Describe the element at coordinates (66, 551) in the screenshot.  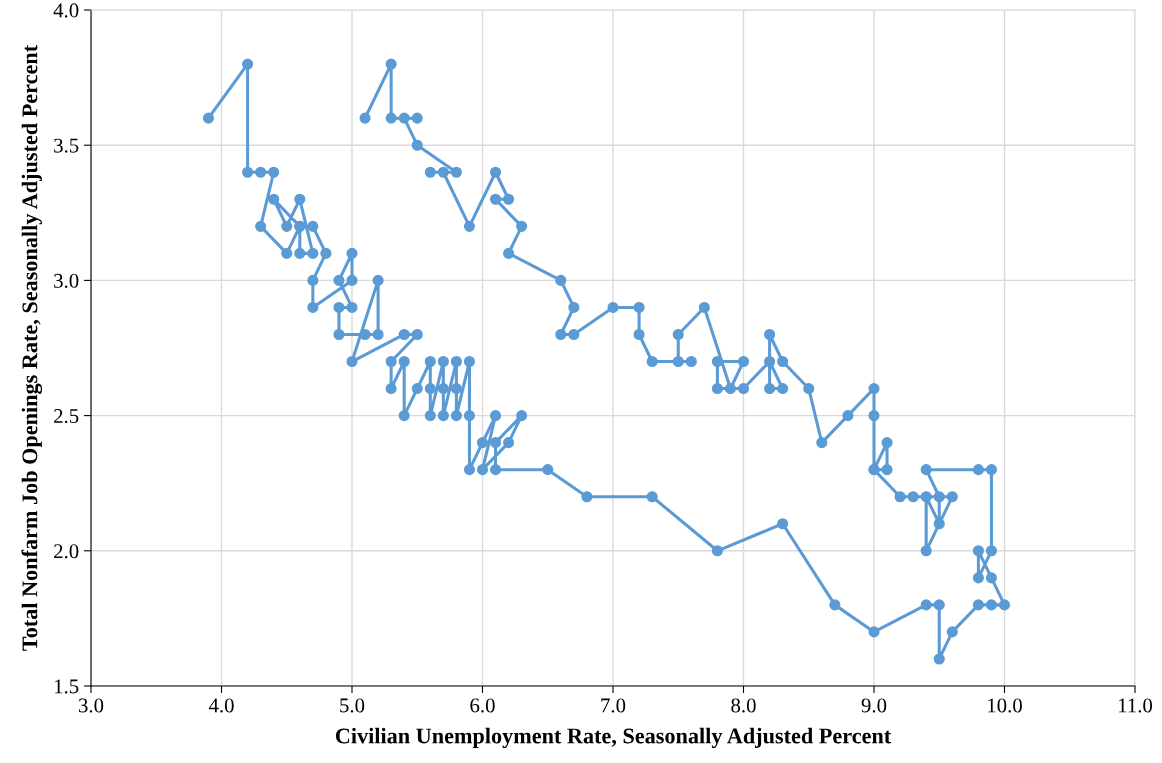
I see `y-tick-label: 2.0` at that location.